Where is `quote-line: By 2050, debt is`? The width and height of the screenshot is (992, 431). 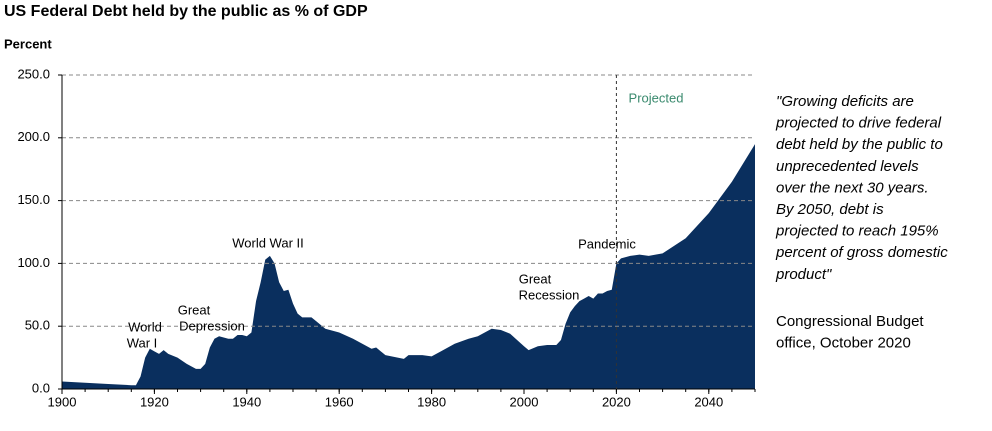
quote-line: By 2050, debt is is located at coordinates (830, 209).